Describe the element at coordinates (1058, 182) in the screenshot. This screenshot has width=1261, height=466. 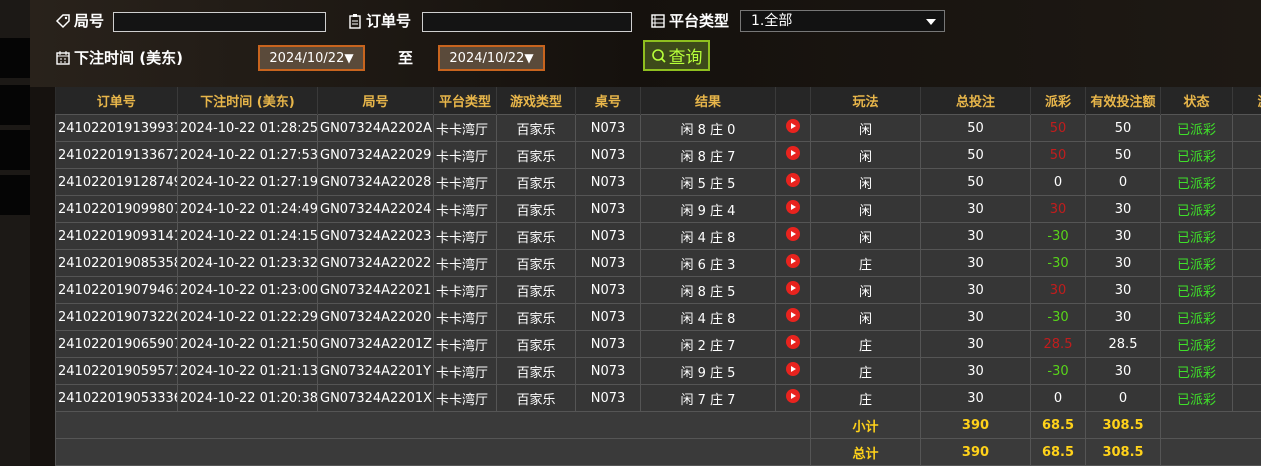
I see `payout: 0` at that location.